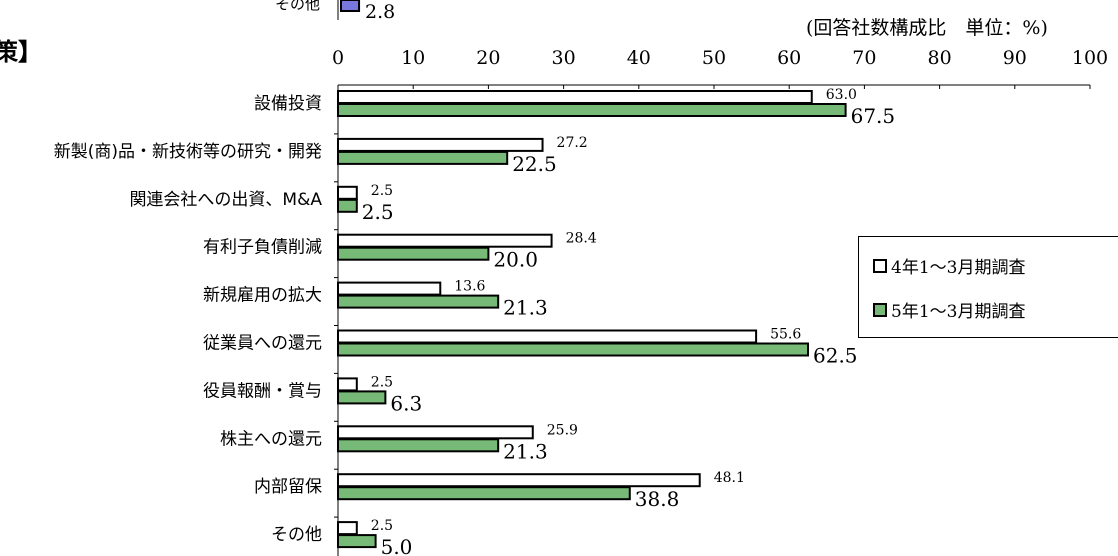 The image size is (1118, 556). Describe the element at coordinates (564, 58) in the screenshot. I see `x-tick-label: 30` at that location.